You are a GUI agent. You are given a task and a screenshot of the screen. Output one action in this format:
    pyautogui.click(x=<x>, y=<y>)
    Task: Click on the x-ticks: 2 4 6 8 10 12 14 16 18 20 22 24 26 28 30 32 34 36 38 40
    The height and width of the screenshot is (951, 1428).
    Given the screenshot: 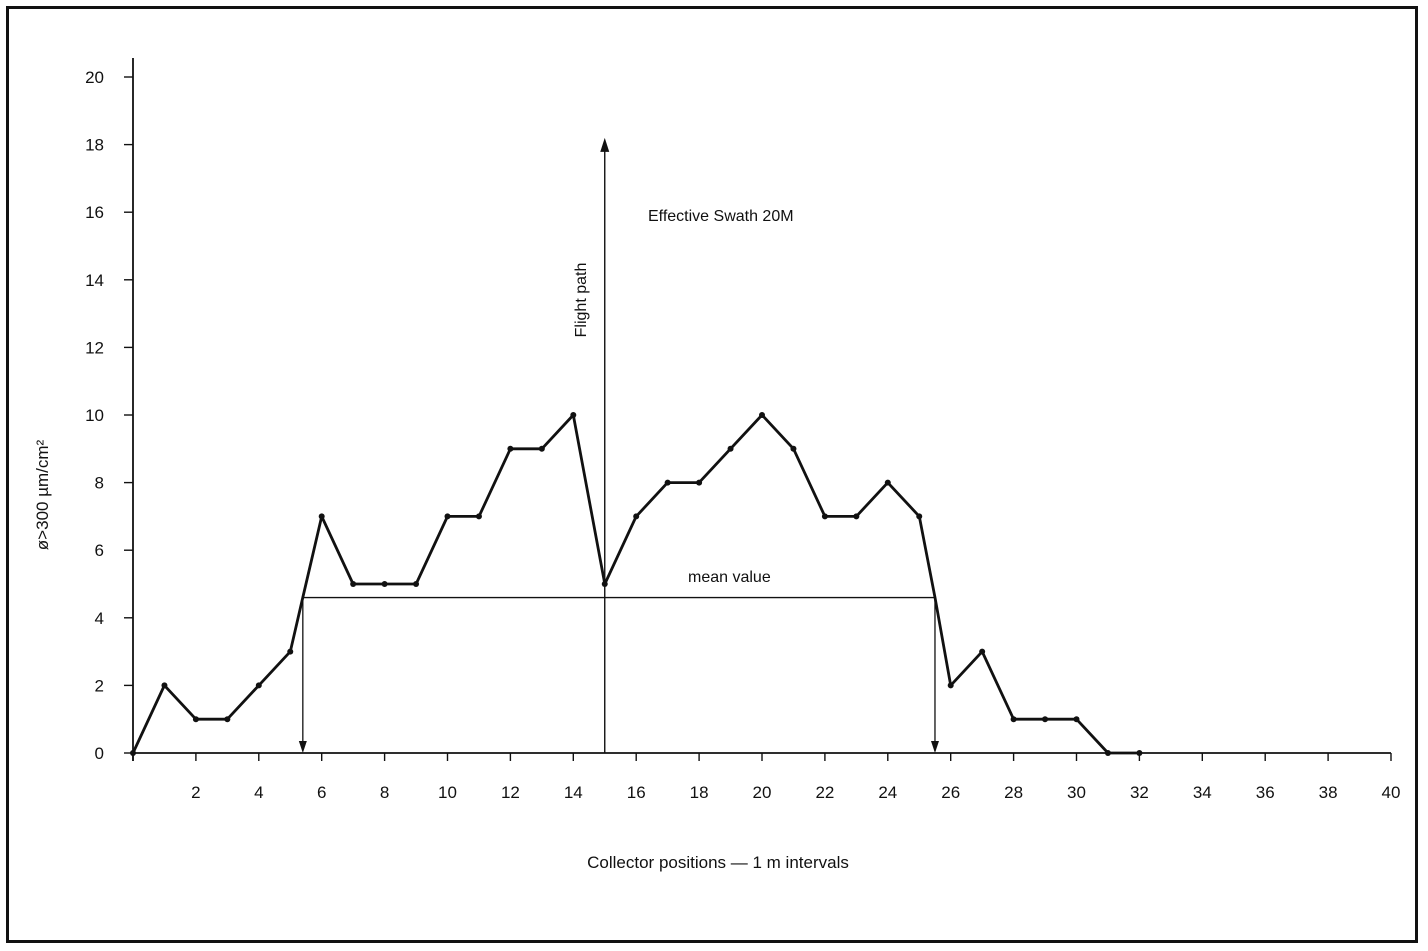 What is the action you would take?
    pyautogui.click(x=766, y=777)
    